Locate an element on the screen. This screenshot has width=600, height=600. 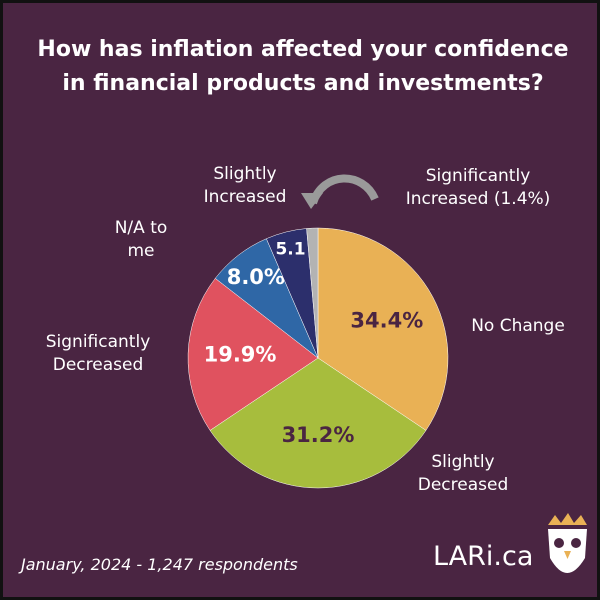
footnote: January, 2024 - 1,247 respondents is located at coordinates (159, 564).